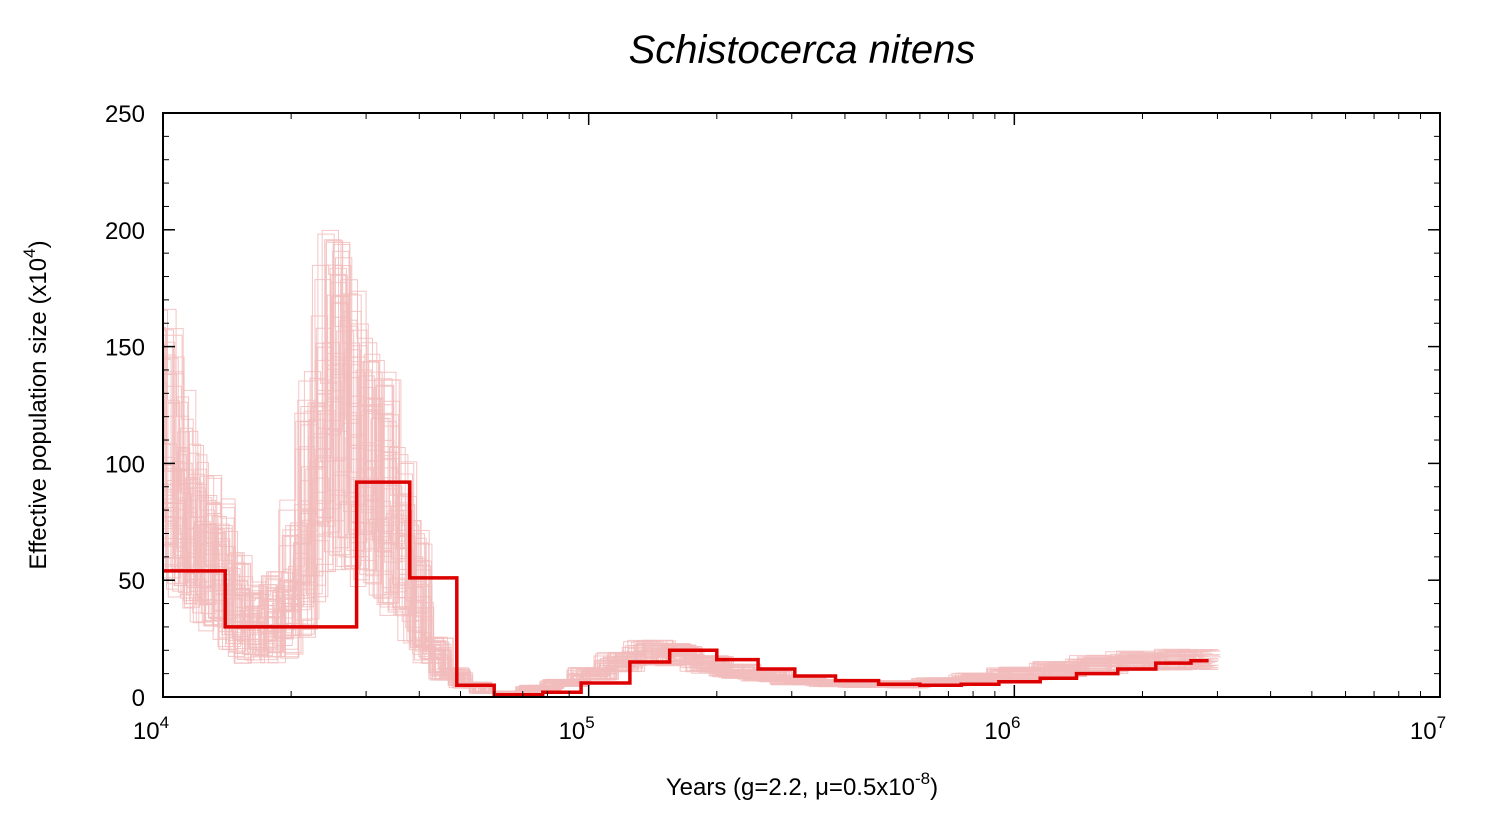 This screenshot has height=837, width=1500. Describe the element at coordinates (125, 348) in the screenshot. I see `y-tick-label: 150` at that location.